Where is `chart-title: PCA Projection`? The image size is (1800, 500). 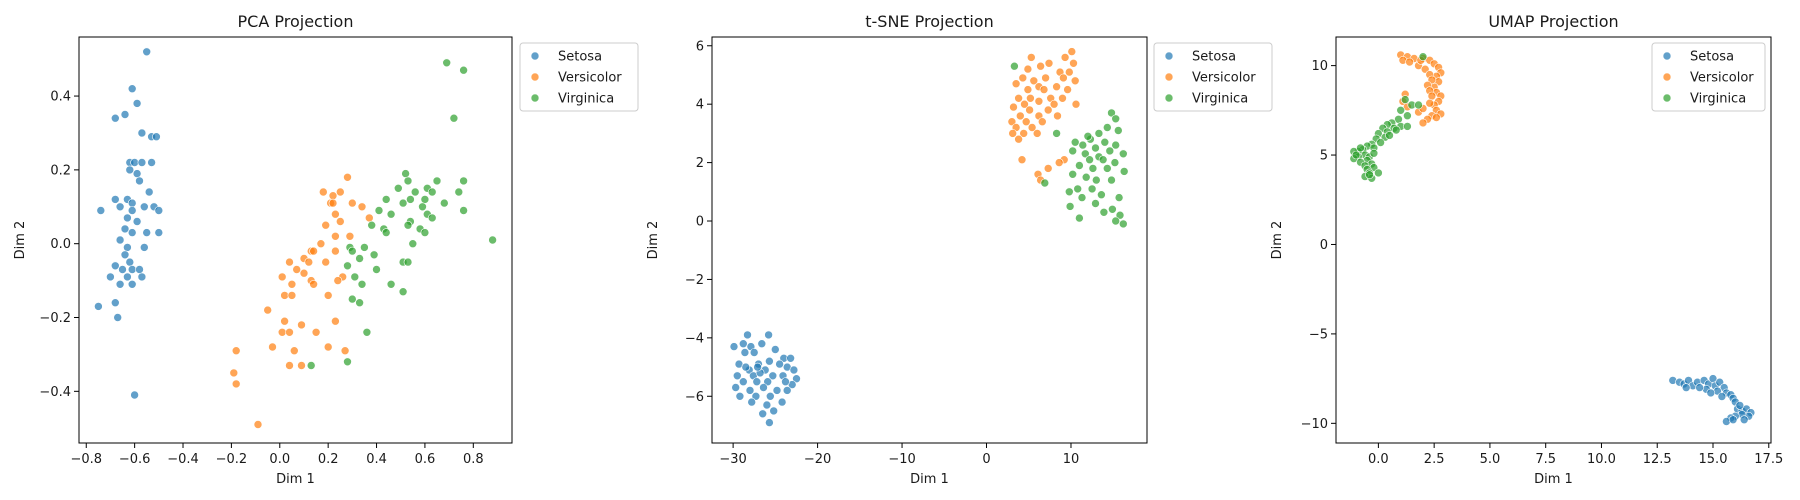 chart-title: PCA Projection is located at coordinates (296, 21).